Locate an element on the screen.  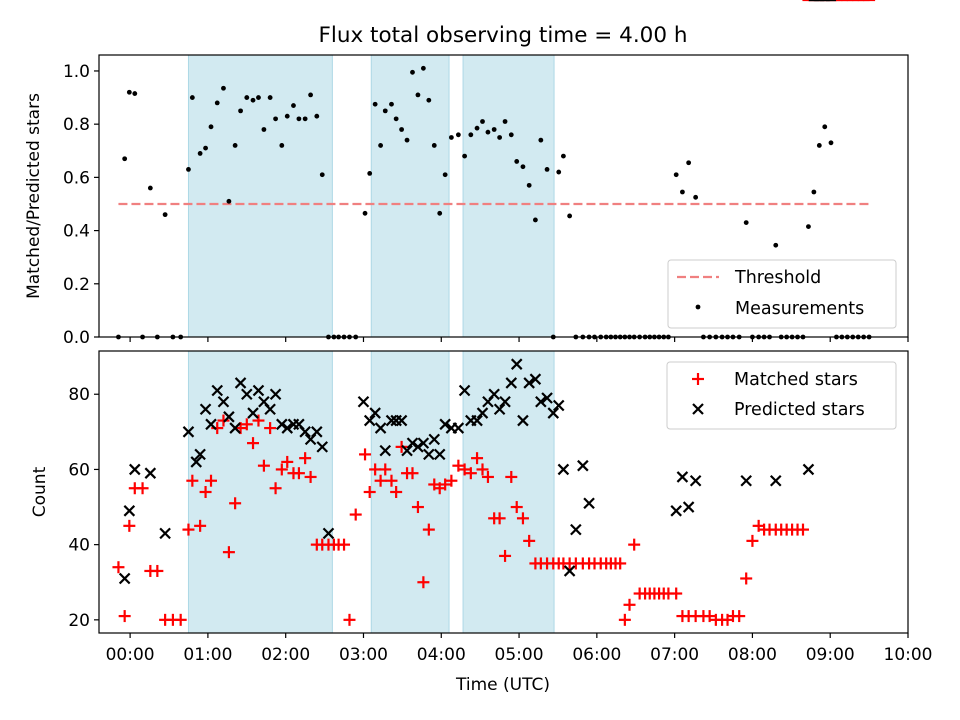
y-tick-label: 0.2 is located at coordinates (76, 285).